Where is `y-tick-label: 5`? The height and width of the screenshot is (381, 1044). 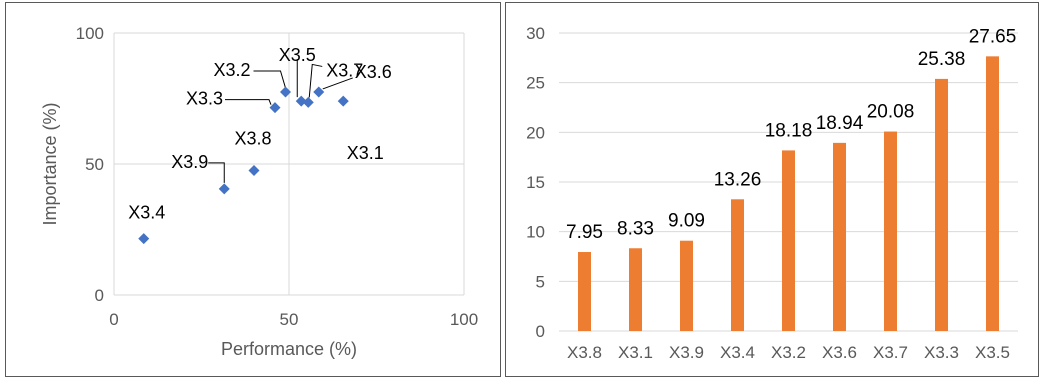
y-tick-label: 5 is located at coordinates (540, 281).